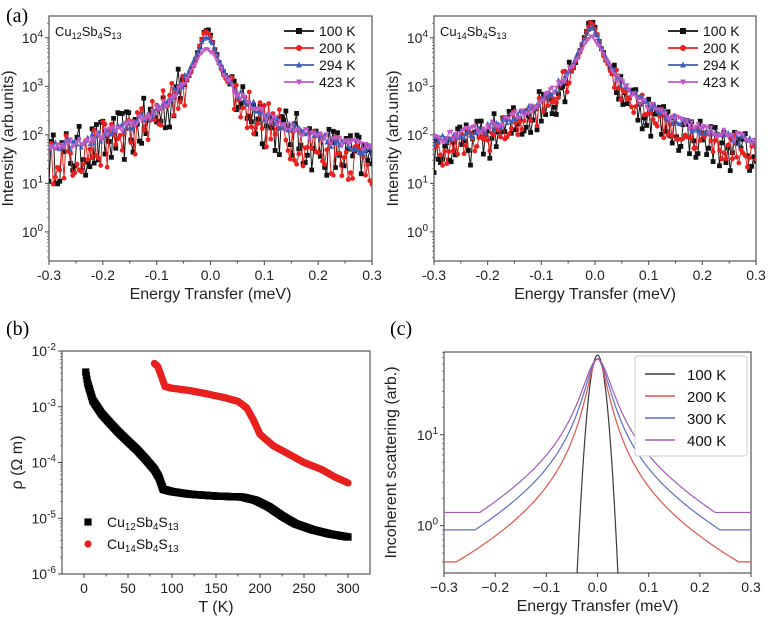 This screenshot has height=619, width=768. Describe the element at coordinates (251, 423) in the screenshot. I see `series-cu14` at that location.